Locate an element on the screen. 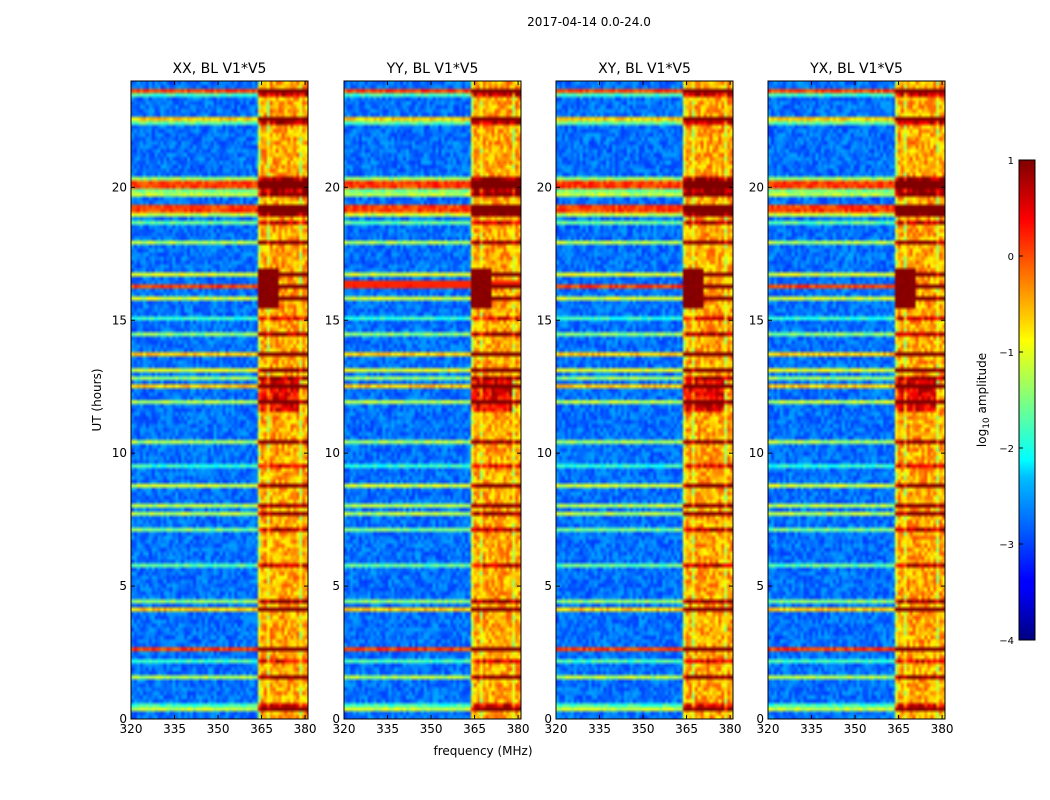 This screenshot has height=800, width=1050. y-axis-label: UT (hours) is located at coordinates (97, 399).